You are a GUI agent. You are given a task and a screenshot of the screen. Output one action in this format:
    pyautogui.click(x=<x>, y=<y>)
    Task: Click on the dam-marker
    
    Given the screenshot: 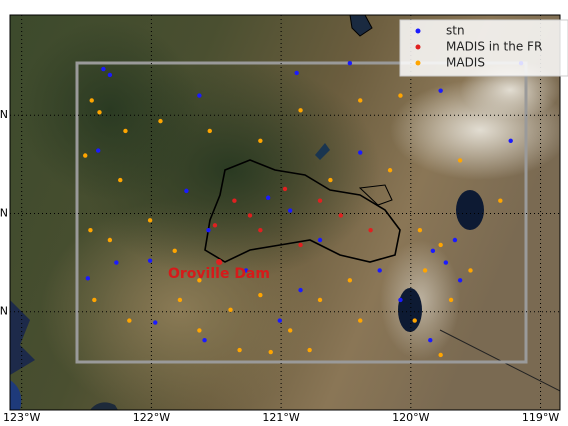 What is the action you would take?
    pyautogui.click(x=219, y=262)
    